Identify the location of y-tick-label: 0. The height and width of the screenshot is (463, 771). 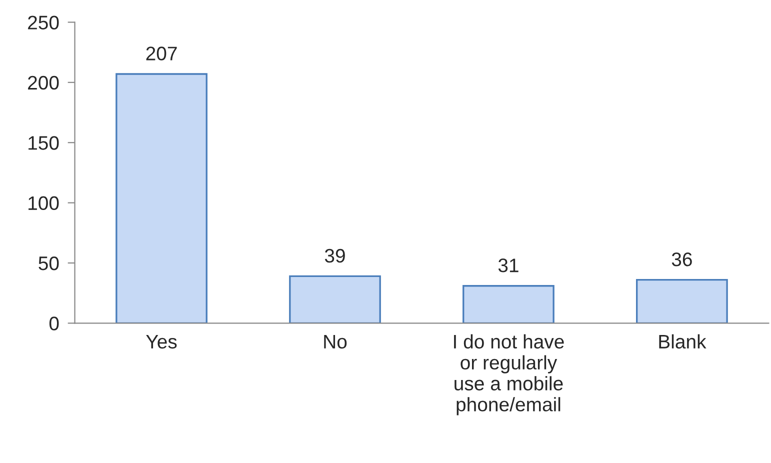
(54, 323).